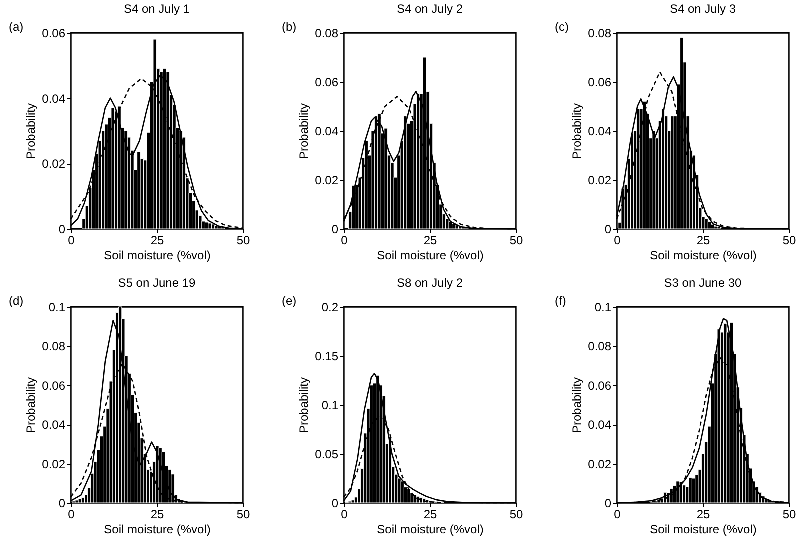 This screenshot has width=812, height=558. What do you see at coordinates (562, 27) in the screenshot?
I see `text: (c)` at bounding box center [562, 27].